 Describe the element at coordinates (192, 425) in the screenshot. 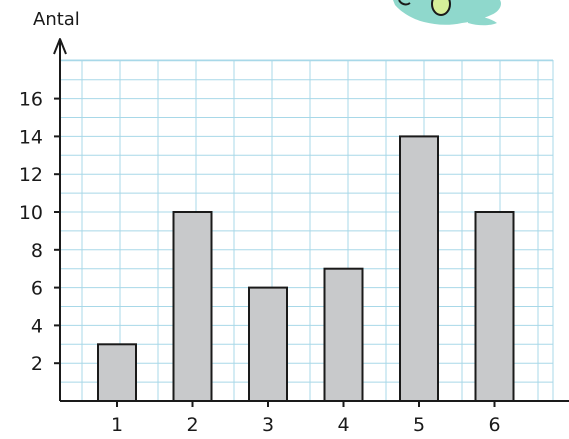

I see `x-tick-label: 2` at that location.